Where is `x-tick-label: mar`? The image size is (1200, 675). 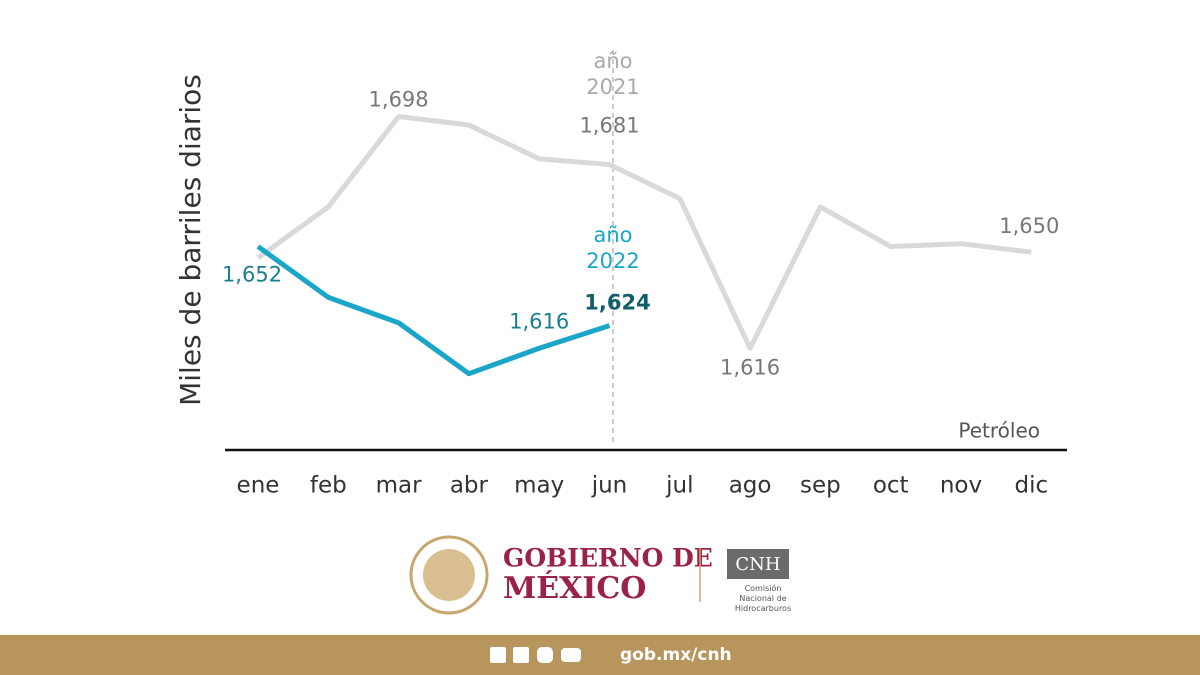 x-tick-label: mar is located at coordinates (399, 486).